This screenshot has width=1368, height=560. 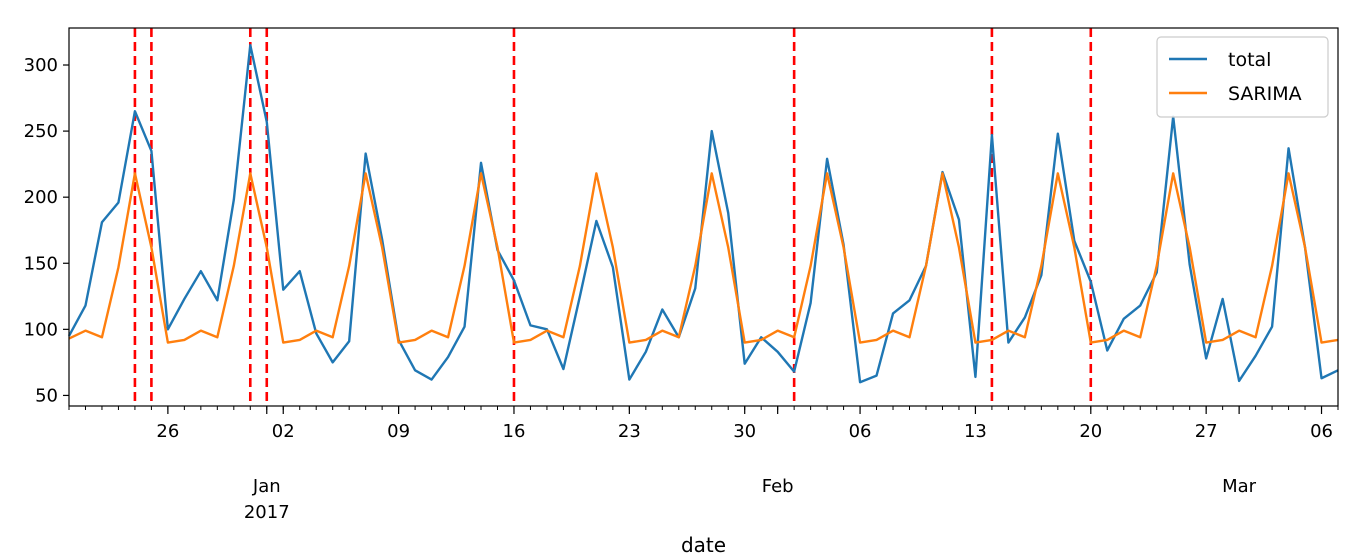 I want to click on x-tick-label: 27, so click(x=1206, y=431).